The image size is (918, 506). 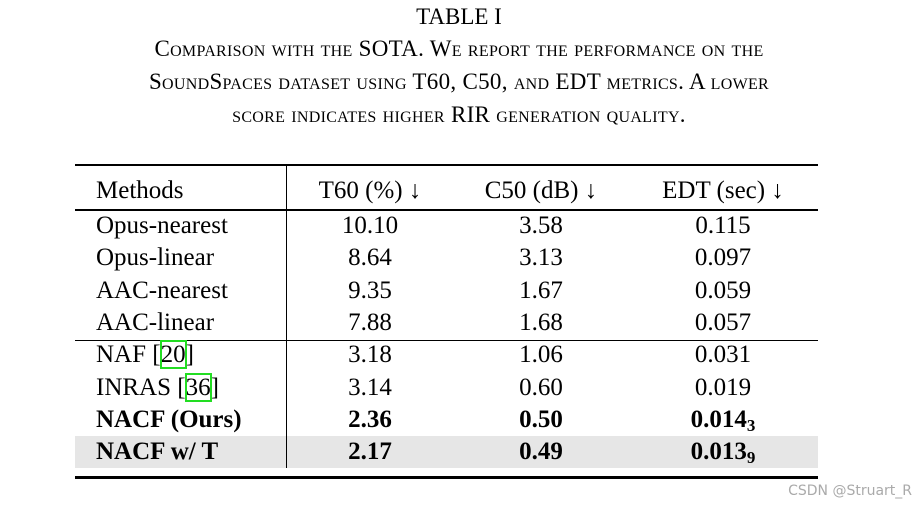 What do you see at coordinates (169, 419) in the screenshot?
I see `table-cell: NACF (Ours)` at bounding box center [169, 419].